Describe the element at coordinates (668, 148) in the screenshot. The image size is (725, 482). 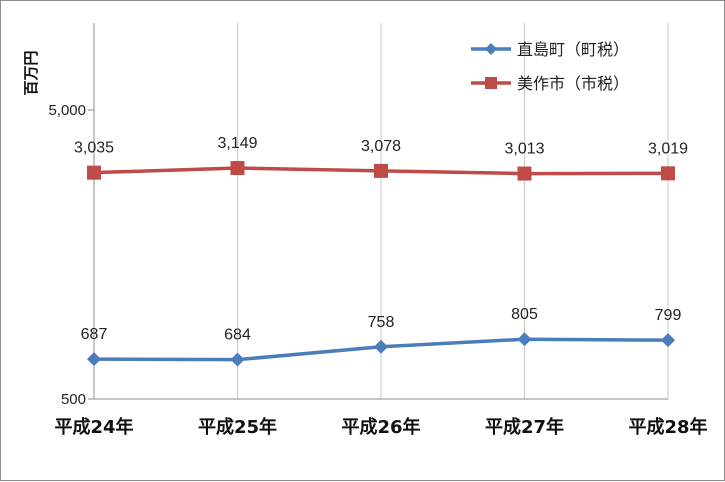
I see `data-label: 3,019` at that location.